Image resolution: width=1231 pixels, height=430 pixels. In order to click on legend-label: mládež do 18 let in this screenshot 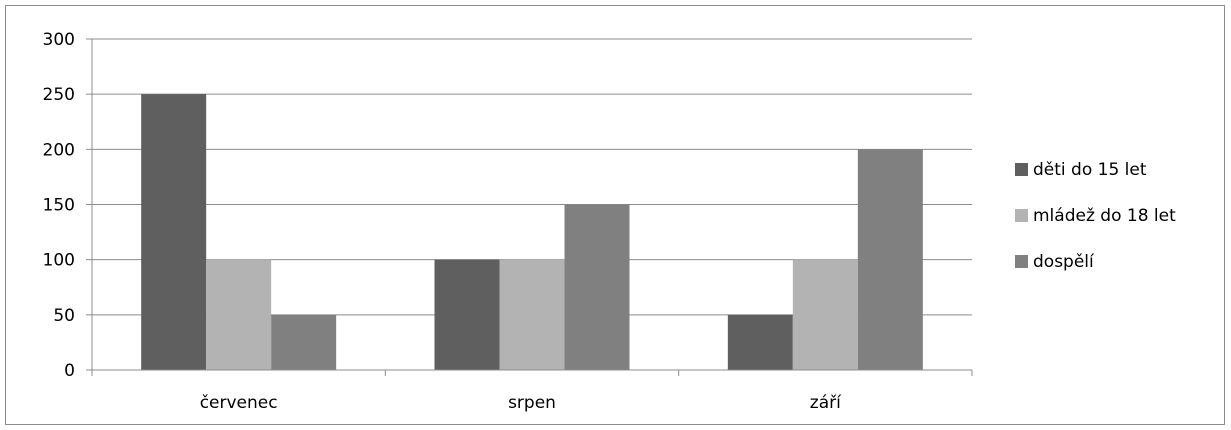, I will do `click(1104, 216)`.